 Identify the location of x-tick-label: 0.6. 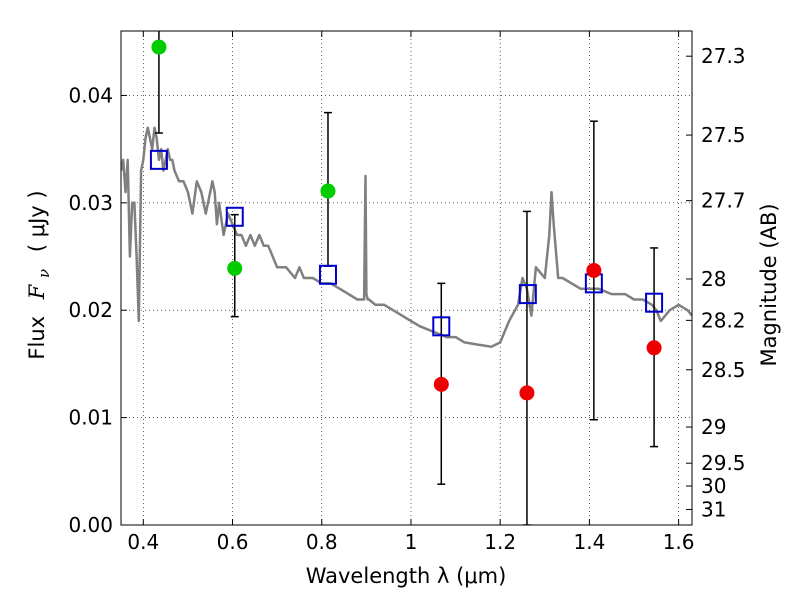
(233, 542).